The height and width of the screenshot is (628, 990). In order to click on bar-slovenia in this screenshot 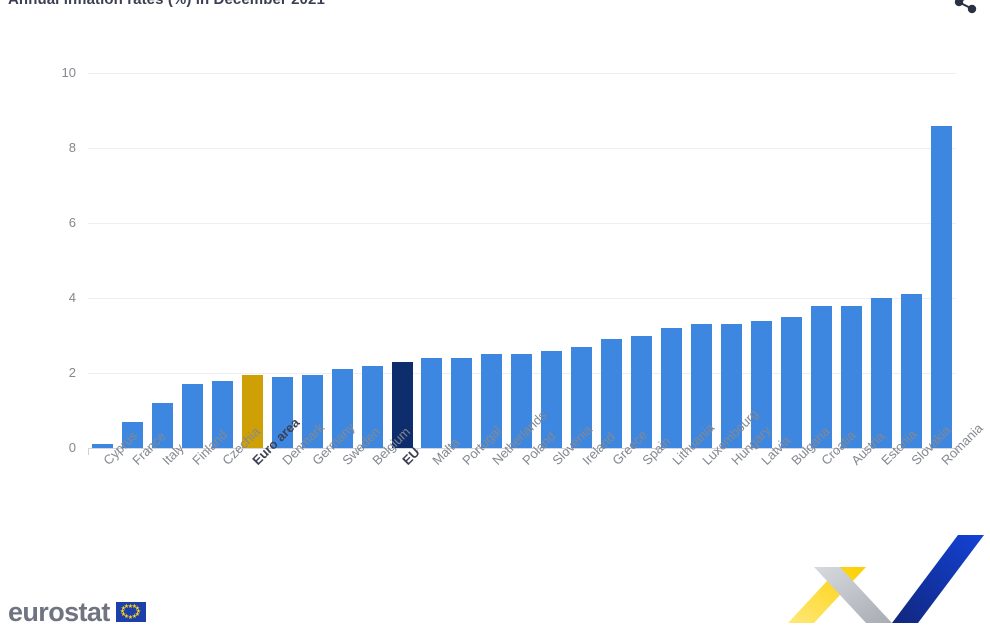, I will do `click(552, 399)`.